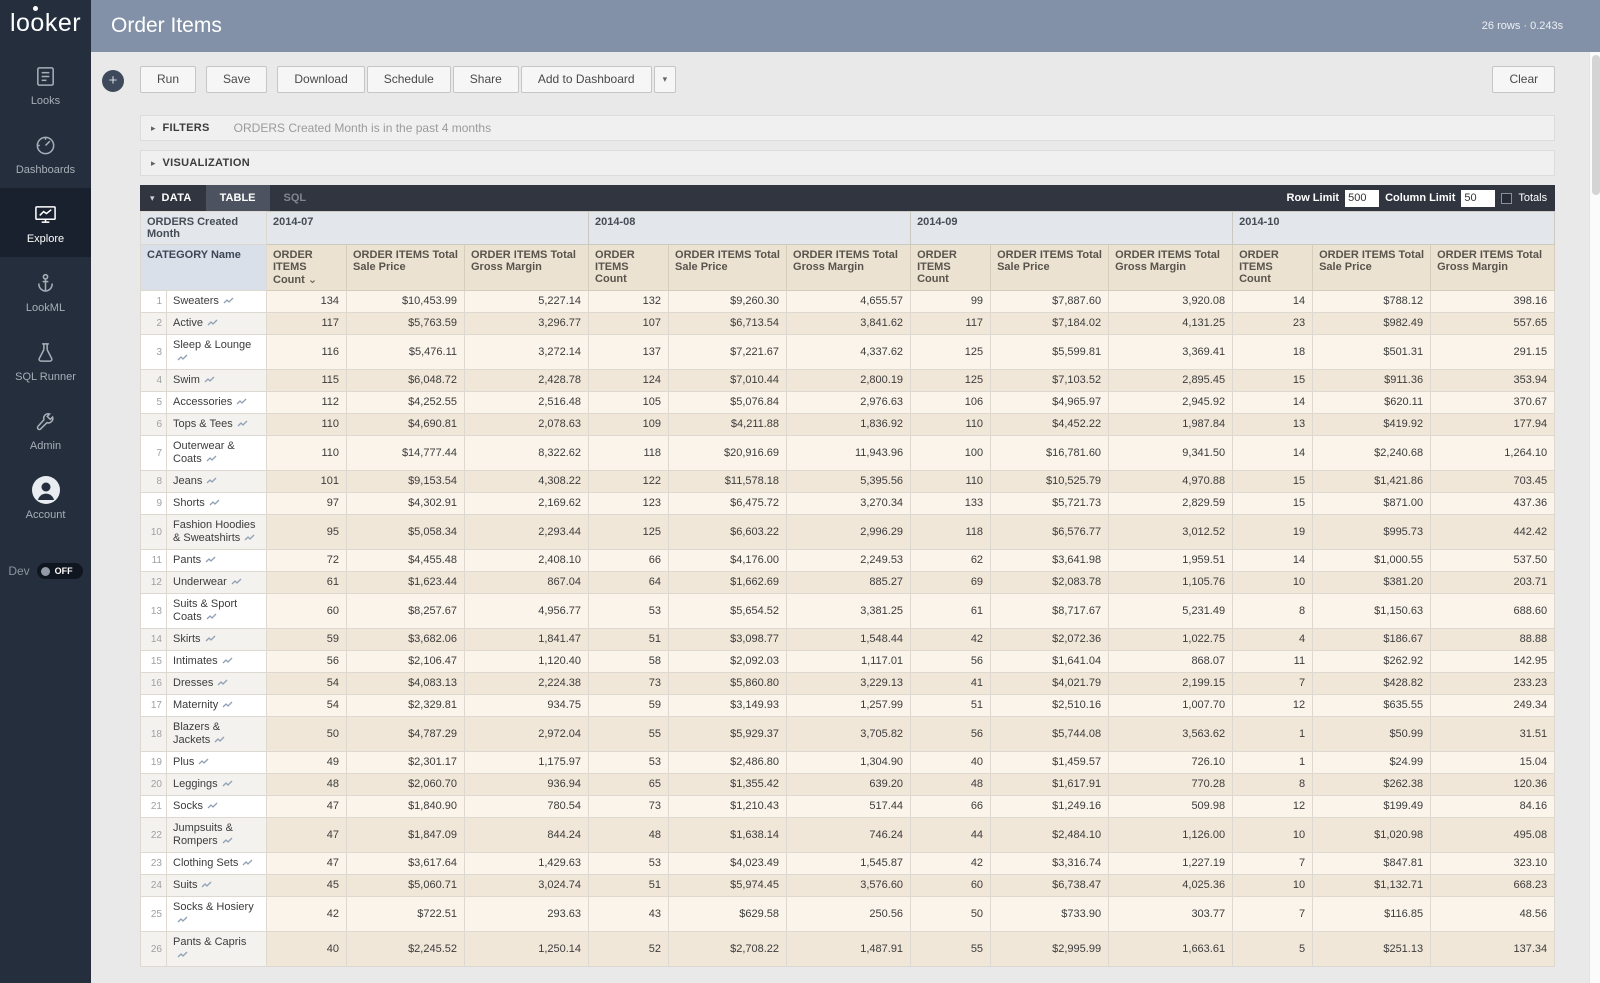  I want to click on measure-cell: $1,662.69, so click(728, 582).